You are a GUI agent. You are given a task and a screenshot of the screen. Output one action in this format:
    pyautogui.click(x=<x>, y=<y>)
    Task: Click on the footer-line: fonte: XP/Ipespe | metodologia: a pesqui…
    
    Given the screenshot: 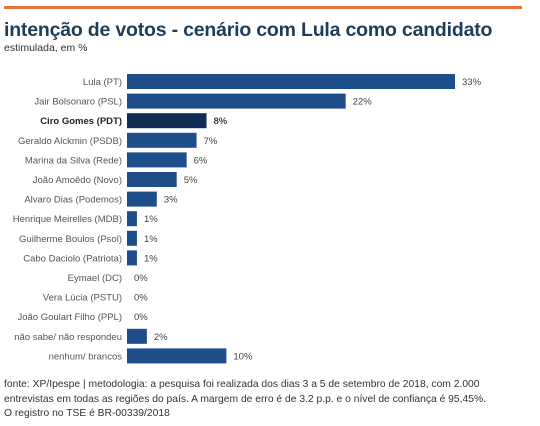 What is the action you would take?
    pyautogui.click(x=242, y=384)
    